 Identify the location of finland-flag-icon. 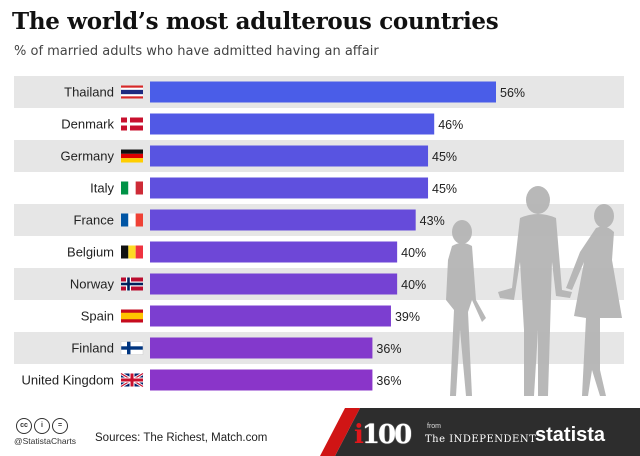
(132, 348).